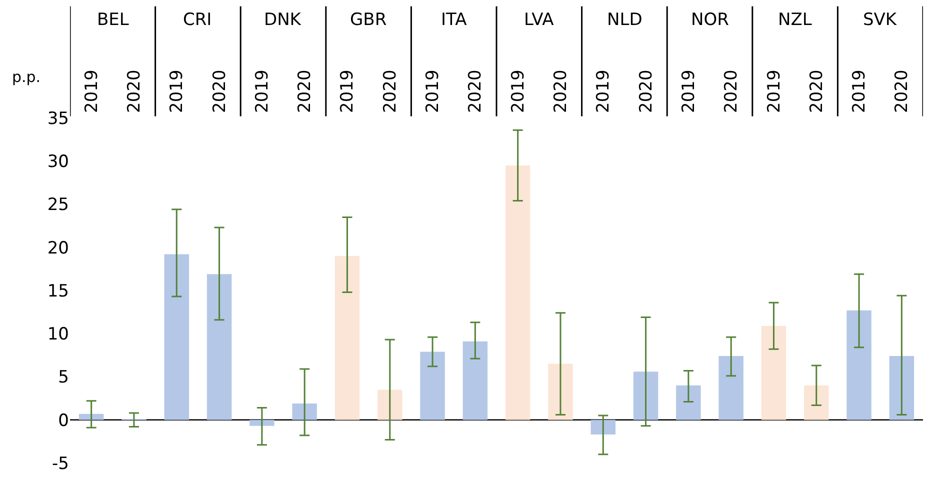 The height and width of the screenshot is (479, 928). Describe the element at coordinates (539, 20) in the screenshot. I see `text: LVA` at that location.